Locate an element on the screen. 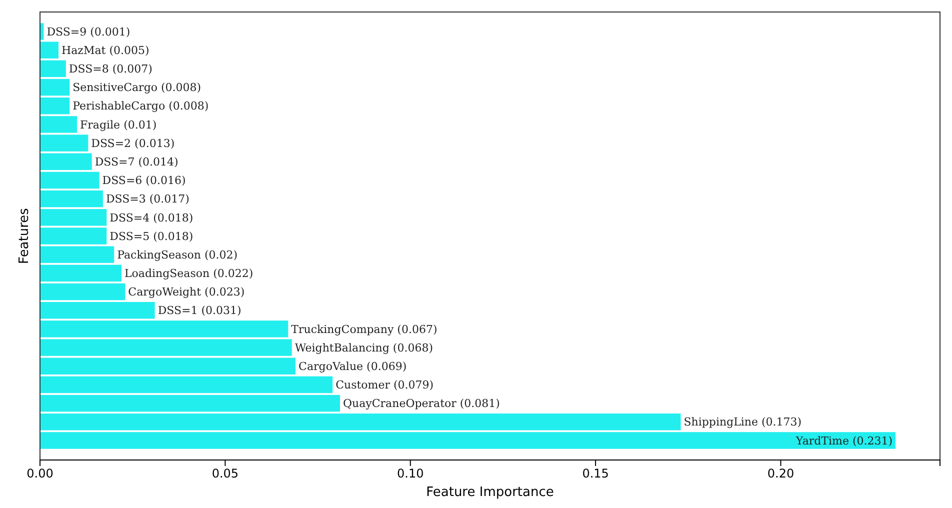 This screenshot has height=508, width=952. data-label: DSS=5 (0.018) is located at coordinates (152, 236).